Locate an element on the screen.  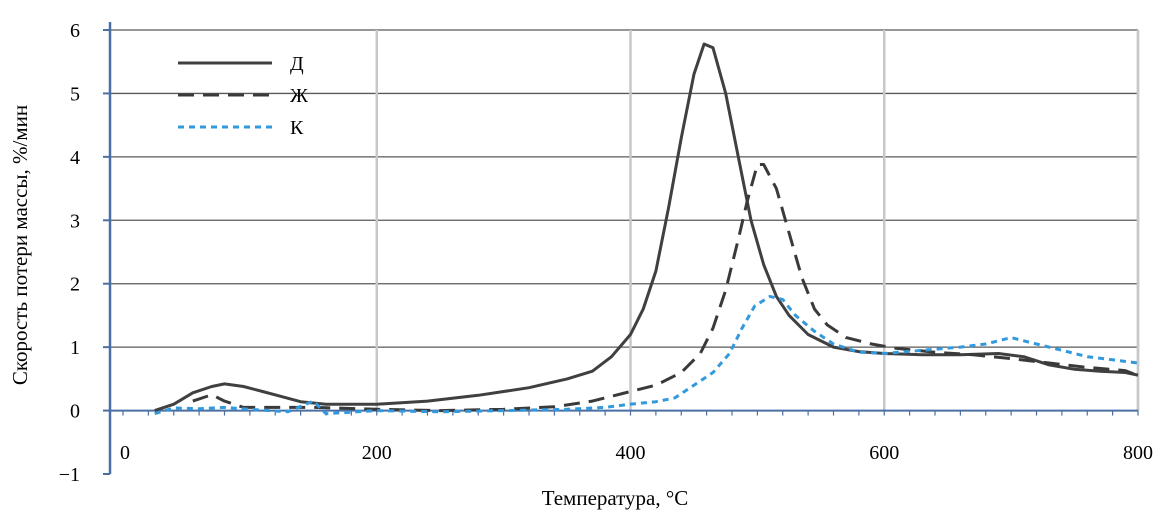
x-tick-label: 200 is located at coordinates (377, 453).